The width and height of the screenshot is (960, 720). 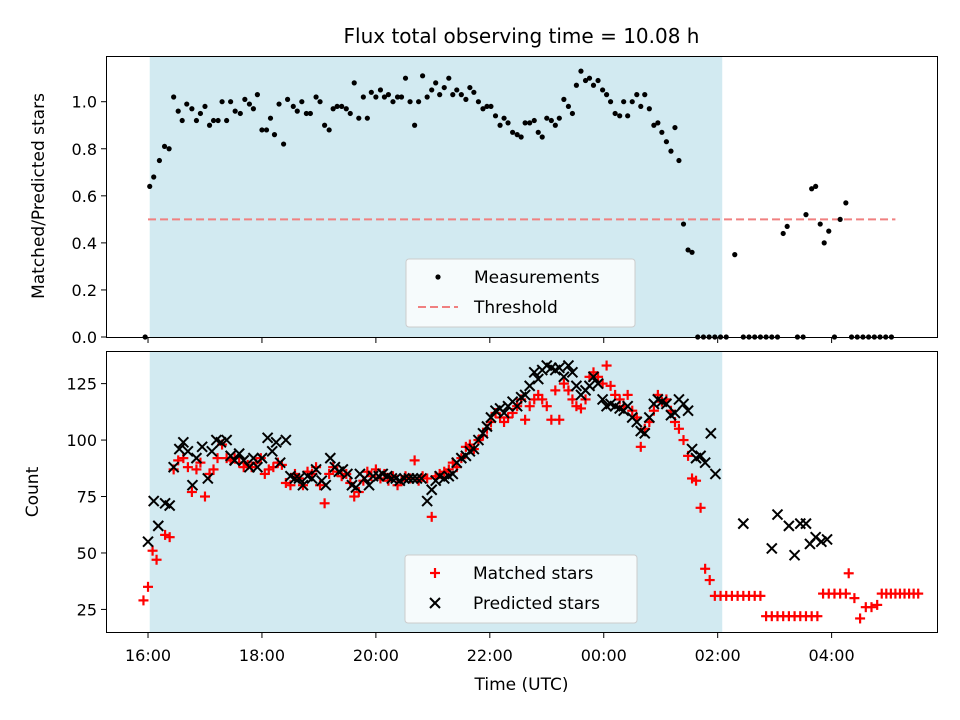 What do you see at coordinates (490, 655) in the screenshot?
I see `x-tick-label: 22:00` at bounding box center [490, 655].